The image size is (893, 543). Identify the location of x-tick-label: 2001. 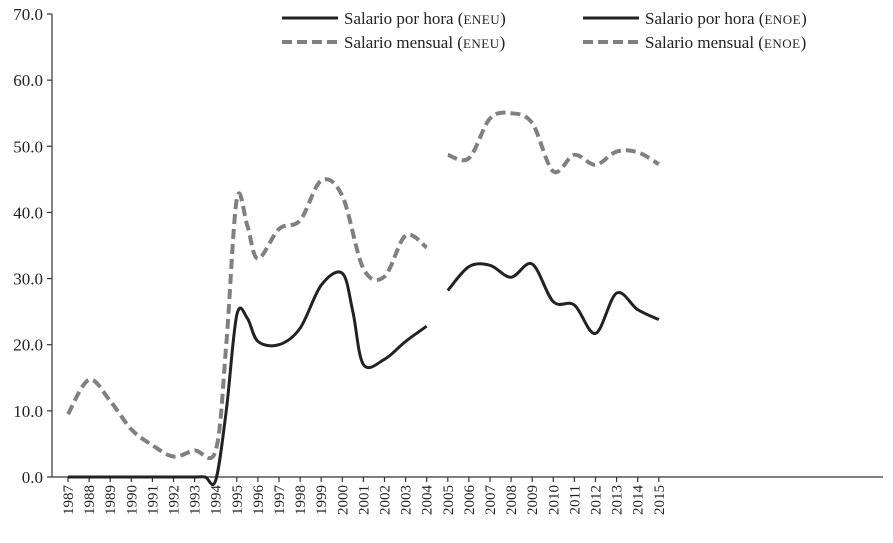
(364, 500).